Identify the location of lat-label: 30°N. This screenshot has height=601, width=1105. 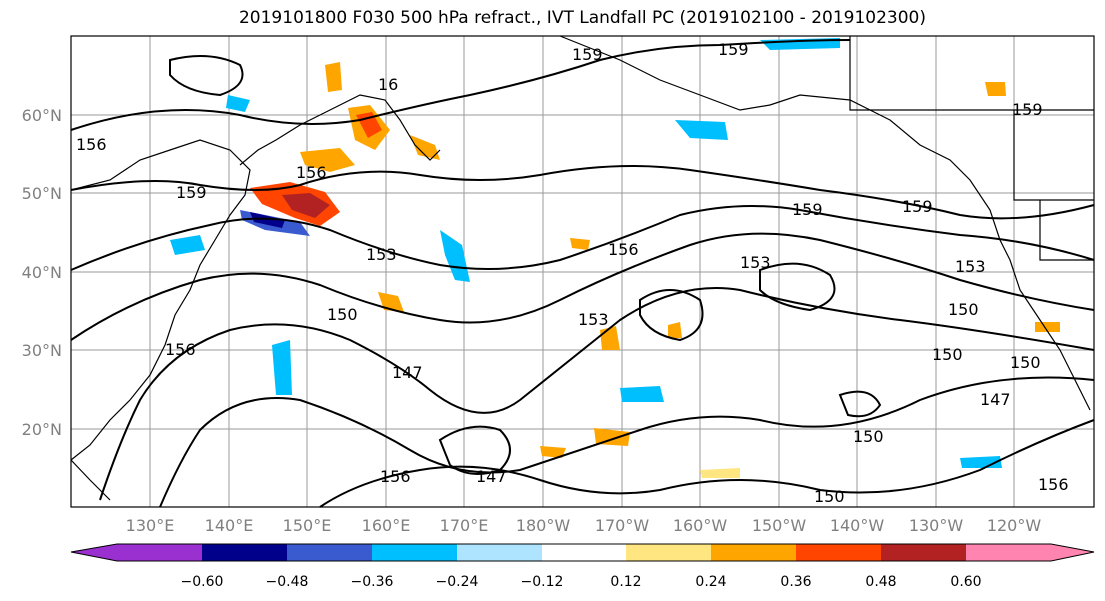
(42, 350).